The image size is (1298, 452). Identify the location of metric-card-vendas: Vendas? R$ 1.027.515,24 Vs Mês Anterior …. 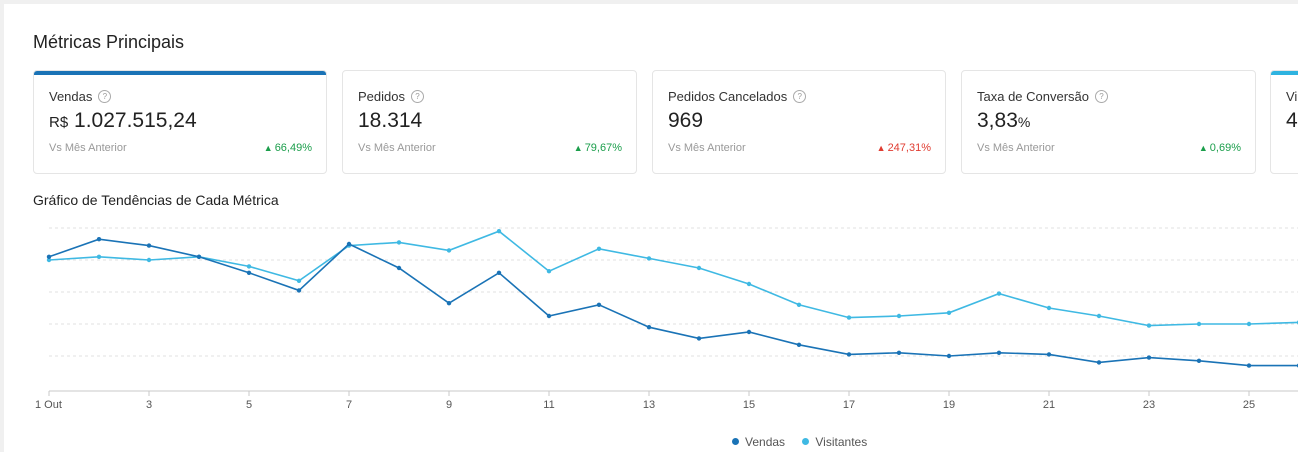
(180, 122).